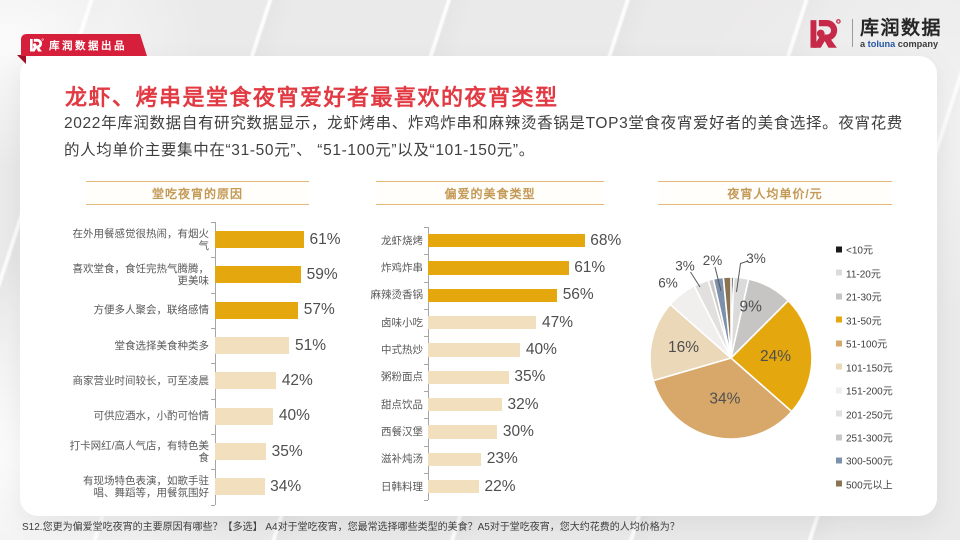 The height and width of the screenshot is (540, 960). What do you see at coordinates (402, 459) in the screenshot?
I see `bar-category-label: 滋补炖汤` at bounding box center [402, 459].